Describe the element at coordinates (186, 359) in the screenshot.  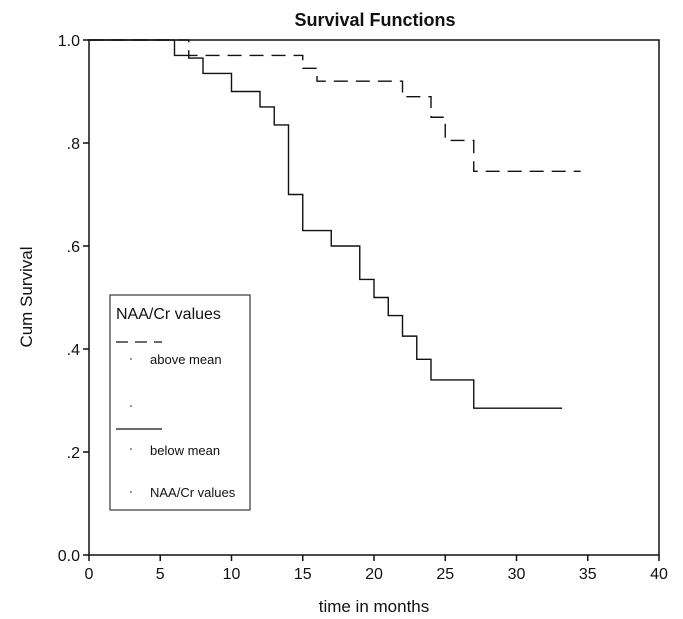
I see `legend-label-above-mean: above mean` at that location.